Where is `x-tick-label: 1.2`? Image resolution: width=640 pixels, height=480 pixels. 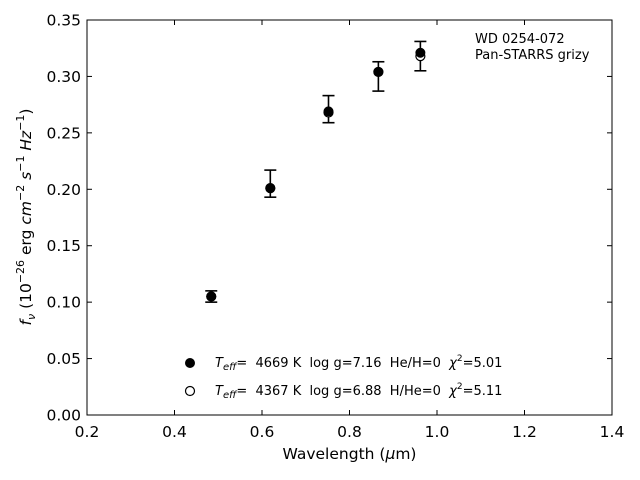 x-tick-label: 1.2 is located at coordinates (524, 432).